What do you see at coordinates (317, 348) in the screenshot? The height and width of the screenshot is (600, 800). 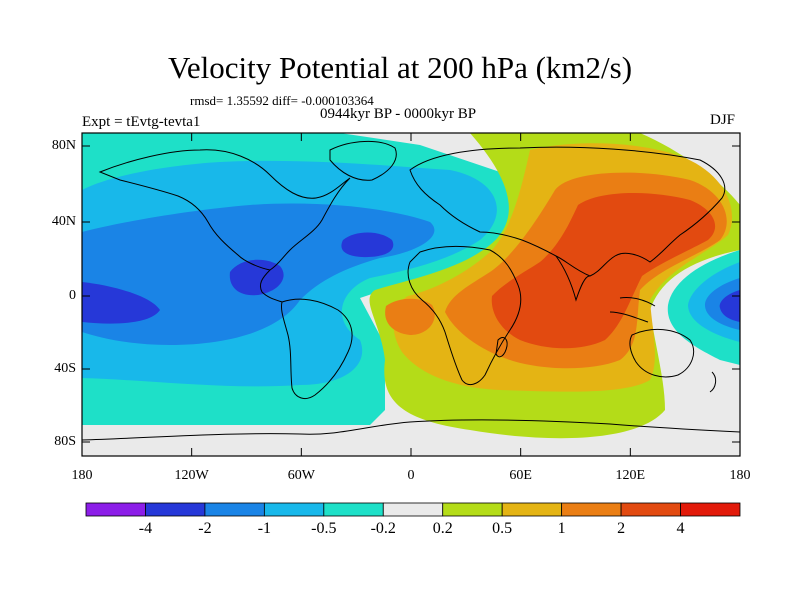 I see `coastline-south-america` at bounding box center [317, 348].